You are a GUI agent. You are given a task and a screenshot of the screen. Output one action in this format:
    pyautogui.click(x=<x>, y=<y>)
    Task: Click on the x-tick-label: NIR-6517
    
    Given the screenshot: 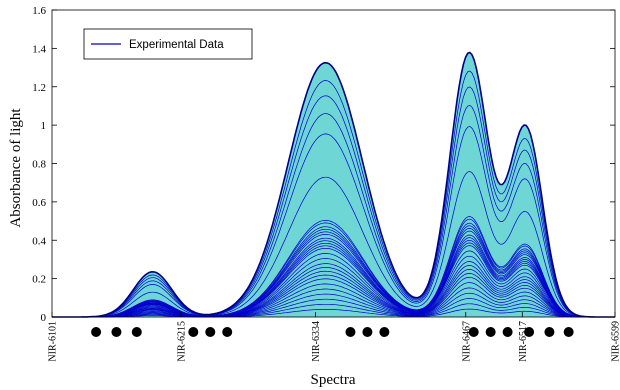 What is the action you would take?
    pyautogui.click(x=523, y=341)
    